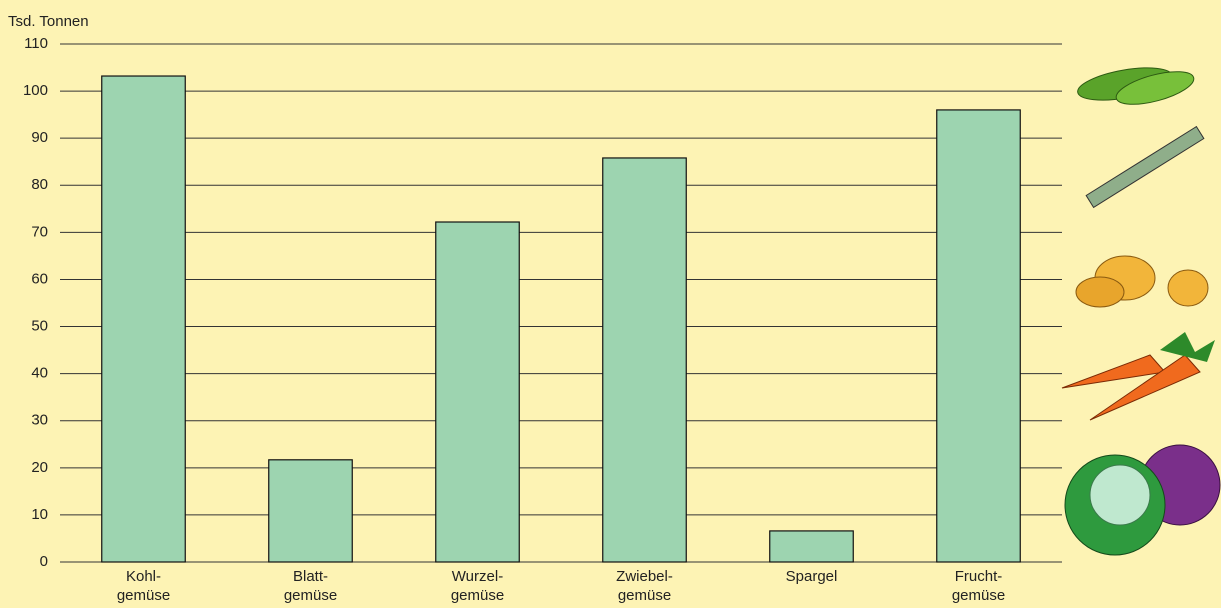  I want to click on x-tick-label: Zwiebel-gemüse, so click(644, 586).